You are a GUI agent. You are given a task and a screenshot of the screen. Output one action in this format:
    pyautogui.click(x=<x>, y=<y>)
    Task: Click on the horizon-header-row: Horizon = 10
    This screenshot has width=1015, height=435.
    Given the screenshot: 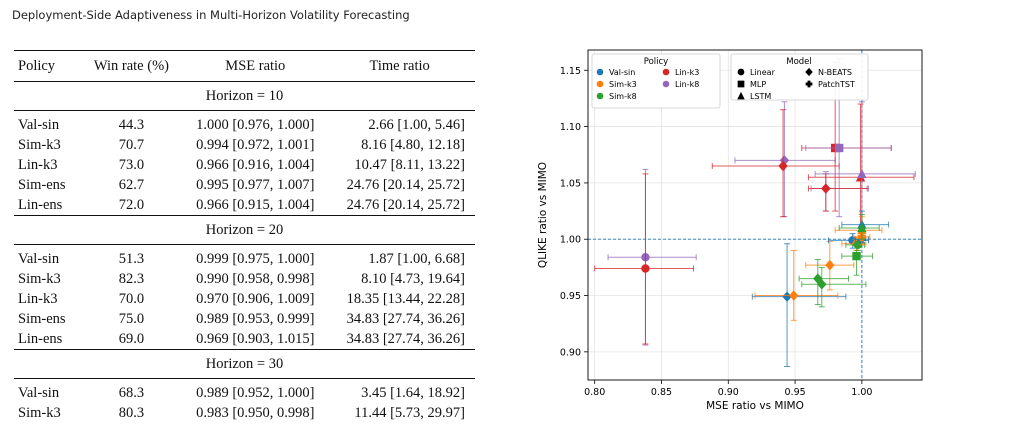 What is the action you would take?
    pyautogui.click(x=244, y=96)
    